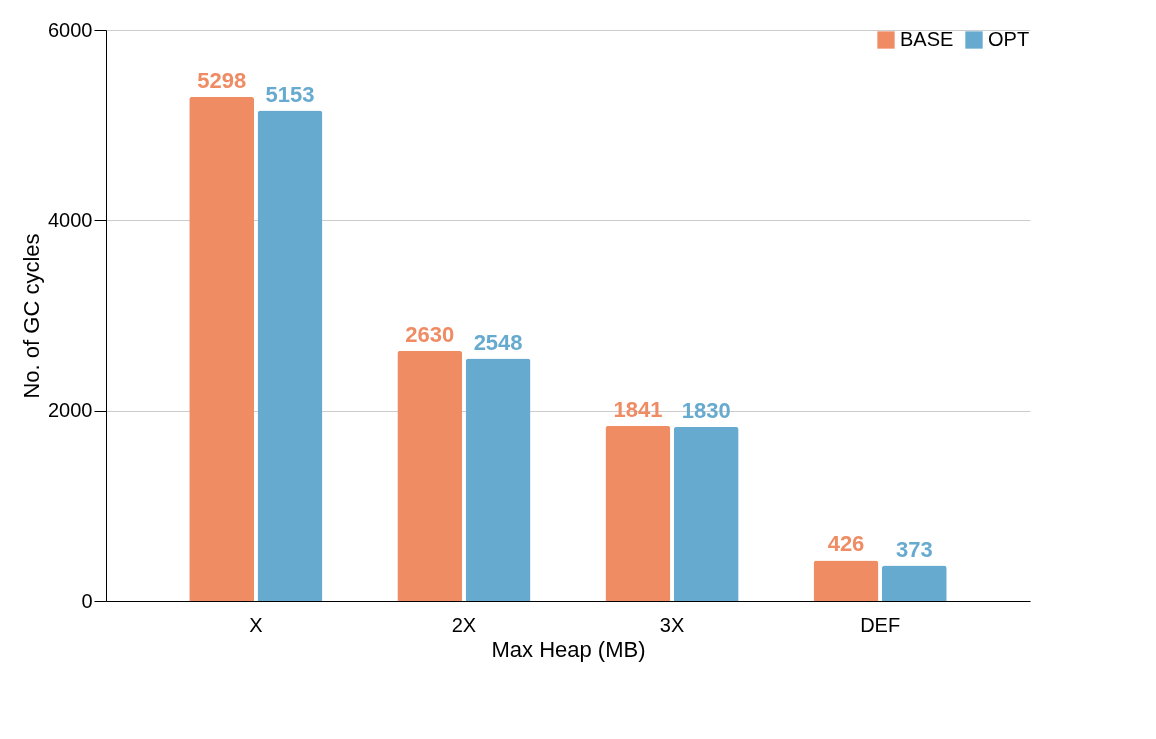 Image resolution: width=1156 pixels, height=739 pixels. Describe the element at coordinates (914, 549) in the screenshot. I see `data-label: 373` at that location.